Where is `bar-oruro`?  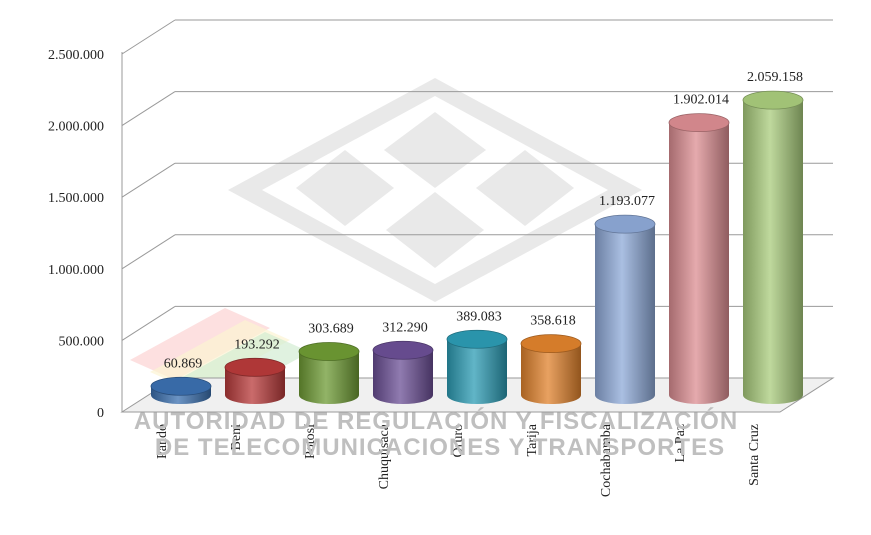
bar-oruro is located at coordinates (477, 366).